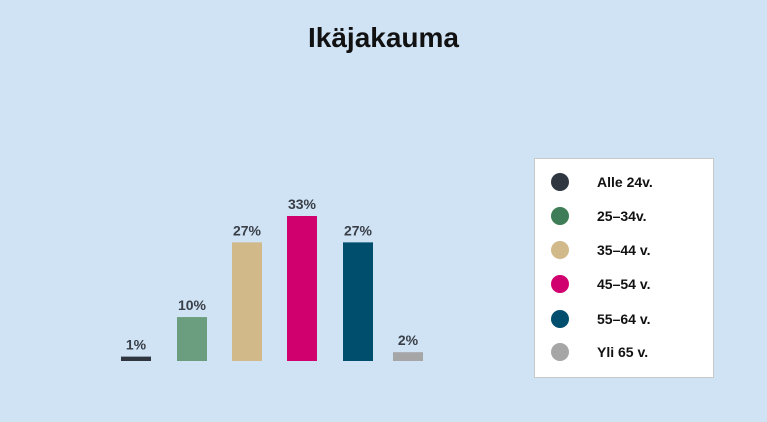 The height and width of the screenshot is (422, 767). I want to click on legend-item-45-54: 45–54 v., so click(600, 284).